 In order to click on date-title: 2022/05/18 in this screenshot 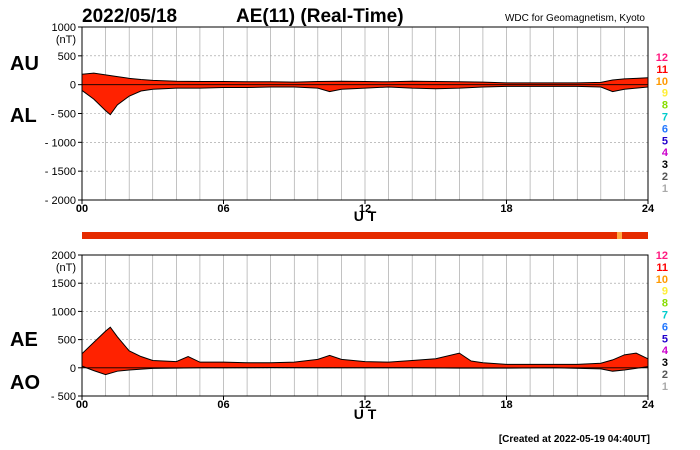, I will do `click(129, 16)`.